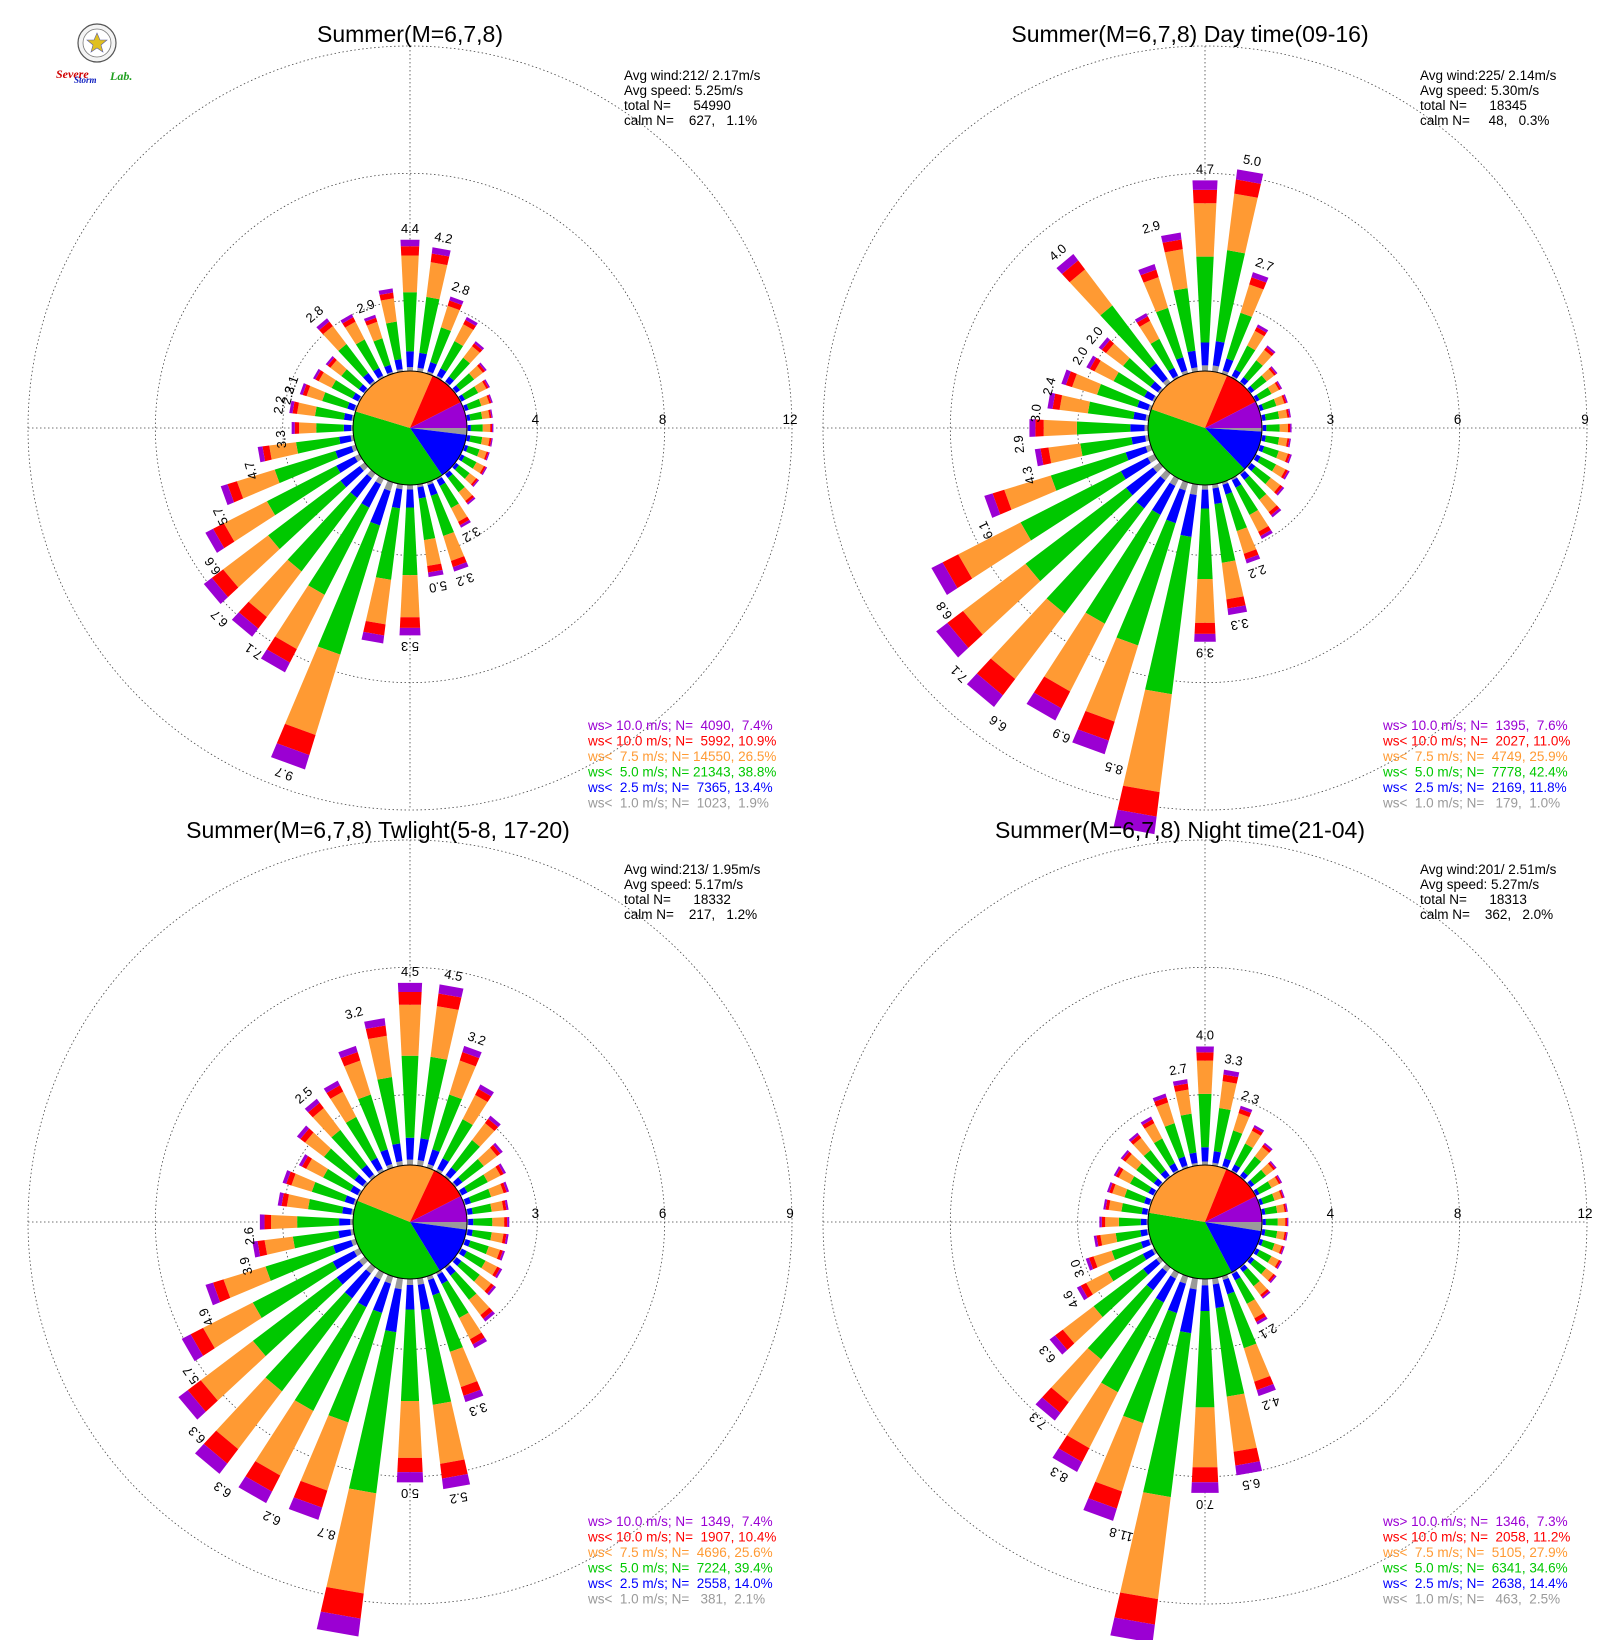 The image size is (1620, 1640). I want to click on bar-label-160deg: 3.3, so click(478, 1409).